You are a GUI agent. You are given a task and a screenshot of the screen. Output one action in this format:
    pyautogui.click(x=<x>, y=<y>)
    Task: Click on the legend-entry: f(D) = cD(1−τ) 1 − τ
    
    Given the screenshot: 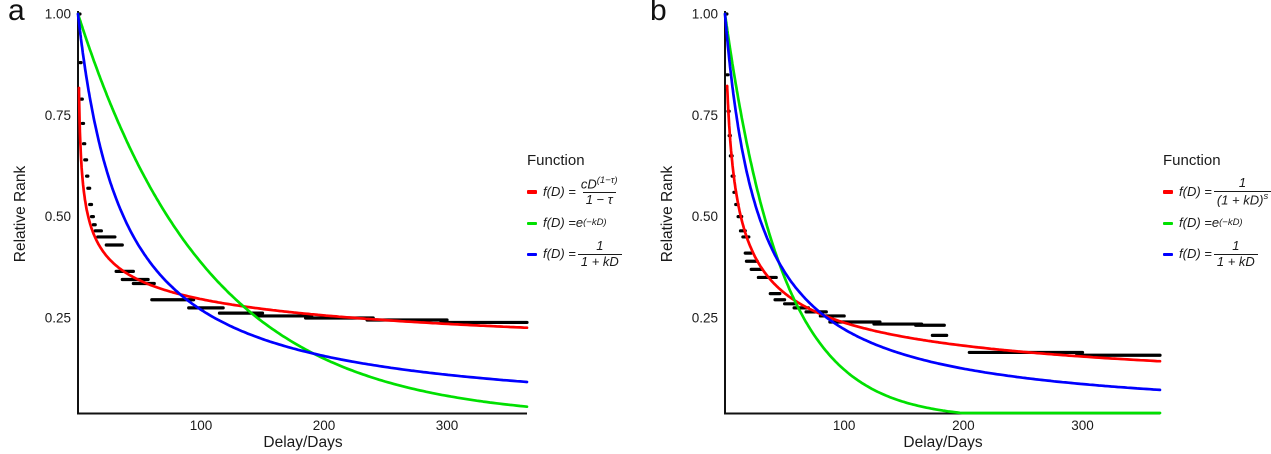 What is the action you would take?
    pyautogui.click(x=587, y=191)
    